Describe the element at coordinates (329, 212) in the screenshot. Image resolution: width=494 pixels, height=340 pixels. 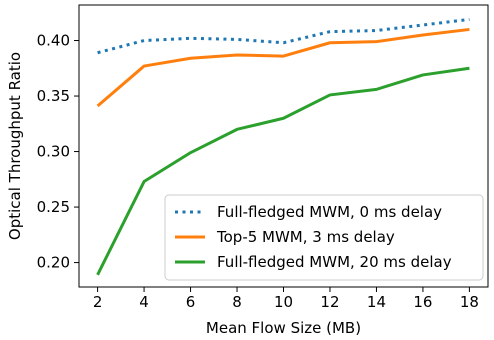
I see `legend-label-1: Full-fledged MWM, 0 ms delay` at that location.